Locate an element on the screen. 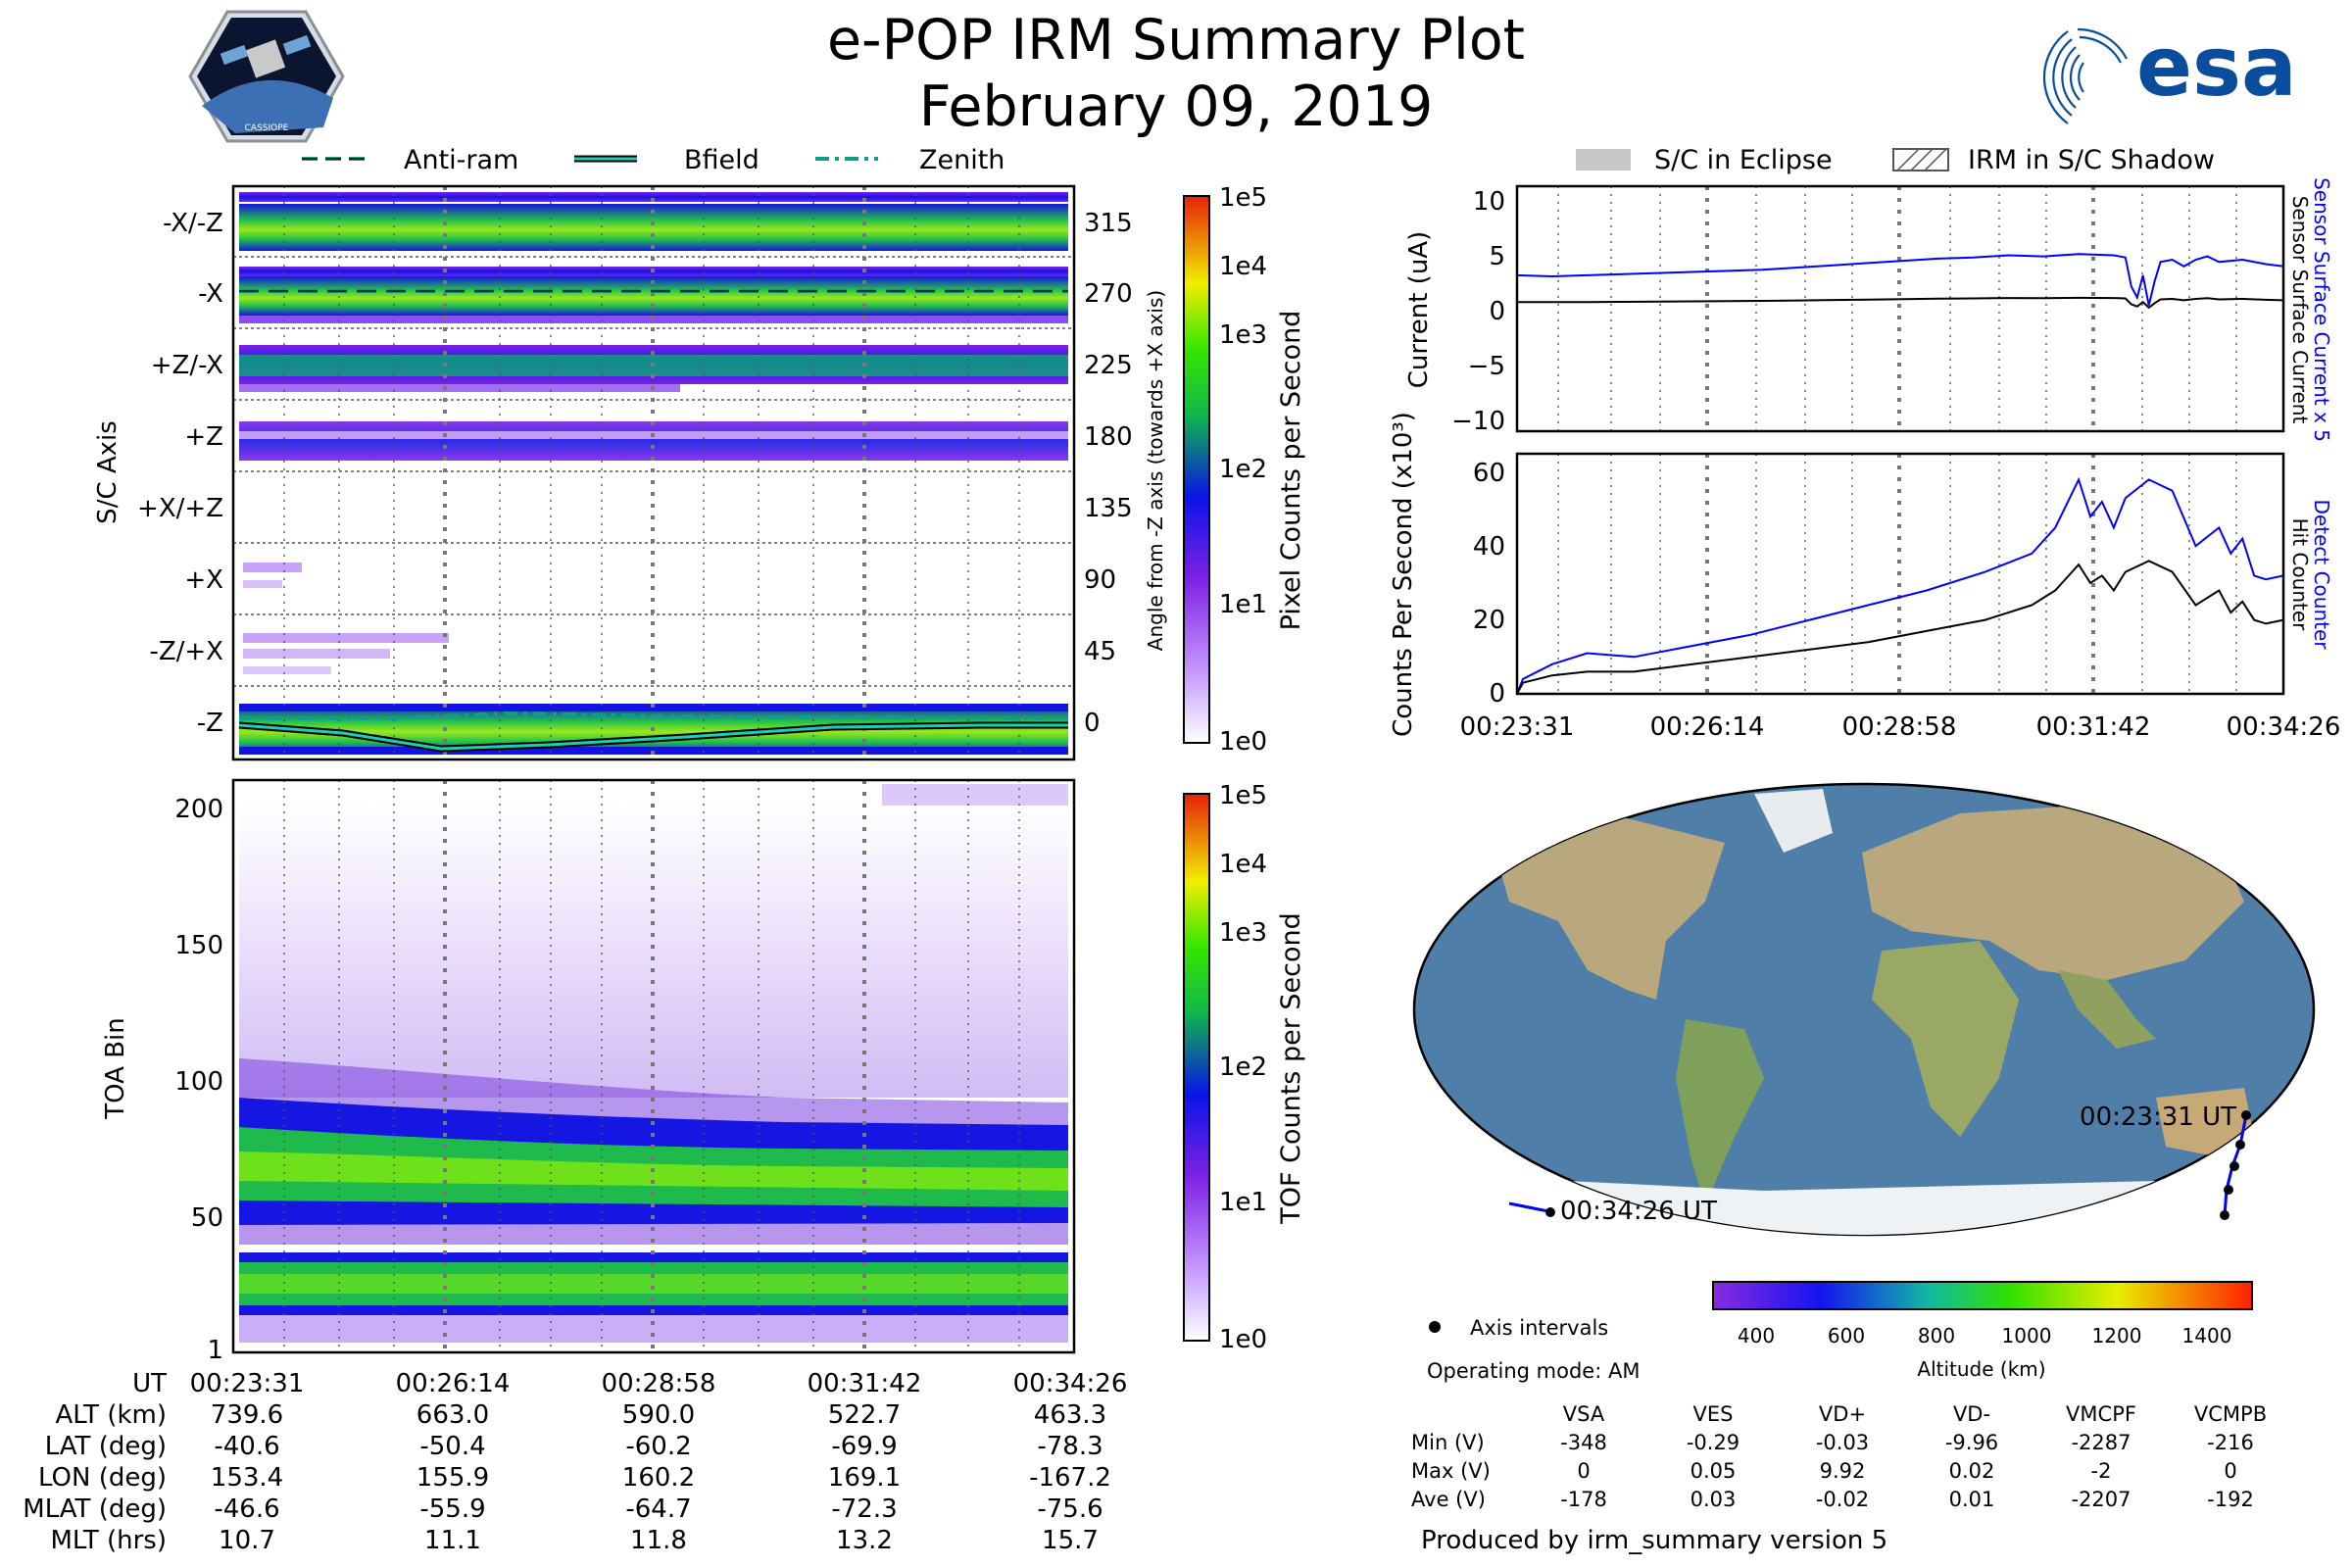 This screenshot has width=2352, height=1568. voltage-row-max: Max (V) 0 0.05 9.92 0.02 -2 0 is located at coordinates (1824, 1470).